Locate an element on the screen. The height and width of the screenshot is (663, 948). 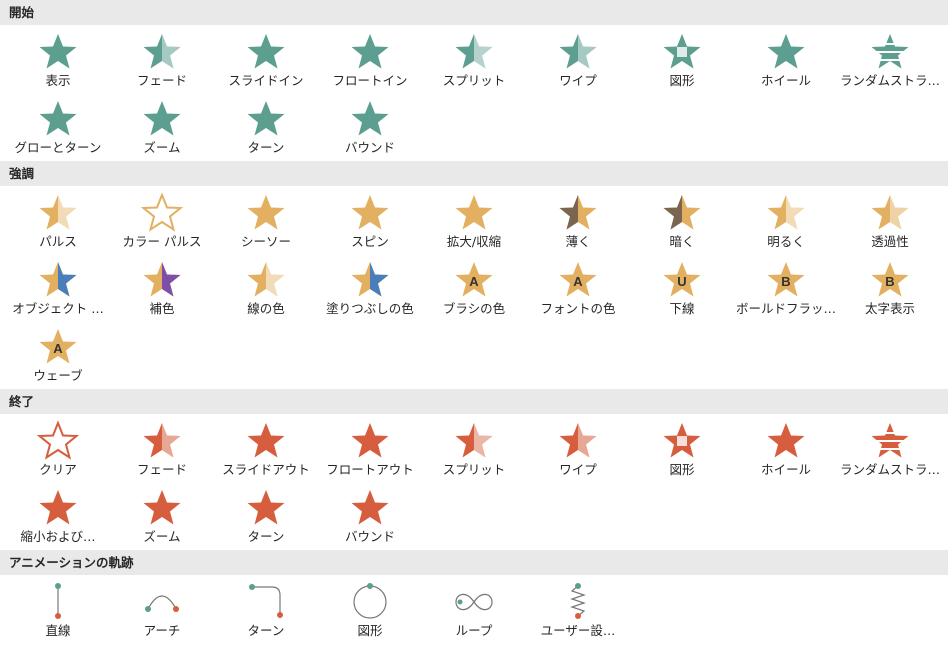
bounce-out-star-icon is located at coordinates (370, 507).